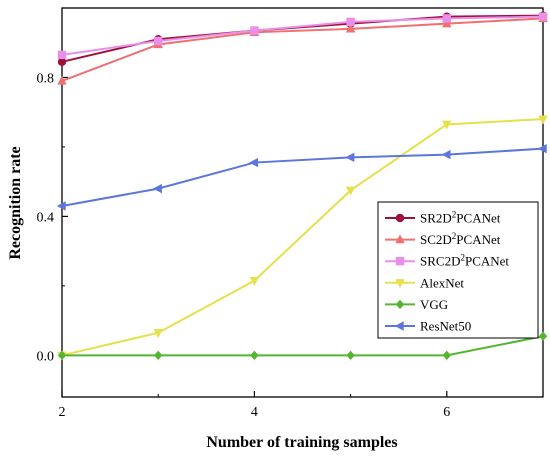 This screenshot has height=465, width=550. What do you see at coordinates (46, 217) in the screenshot?
I see `y-tick-label: 0.4` at bounding box center [46, 217].